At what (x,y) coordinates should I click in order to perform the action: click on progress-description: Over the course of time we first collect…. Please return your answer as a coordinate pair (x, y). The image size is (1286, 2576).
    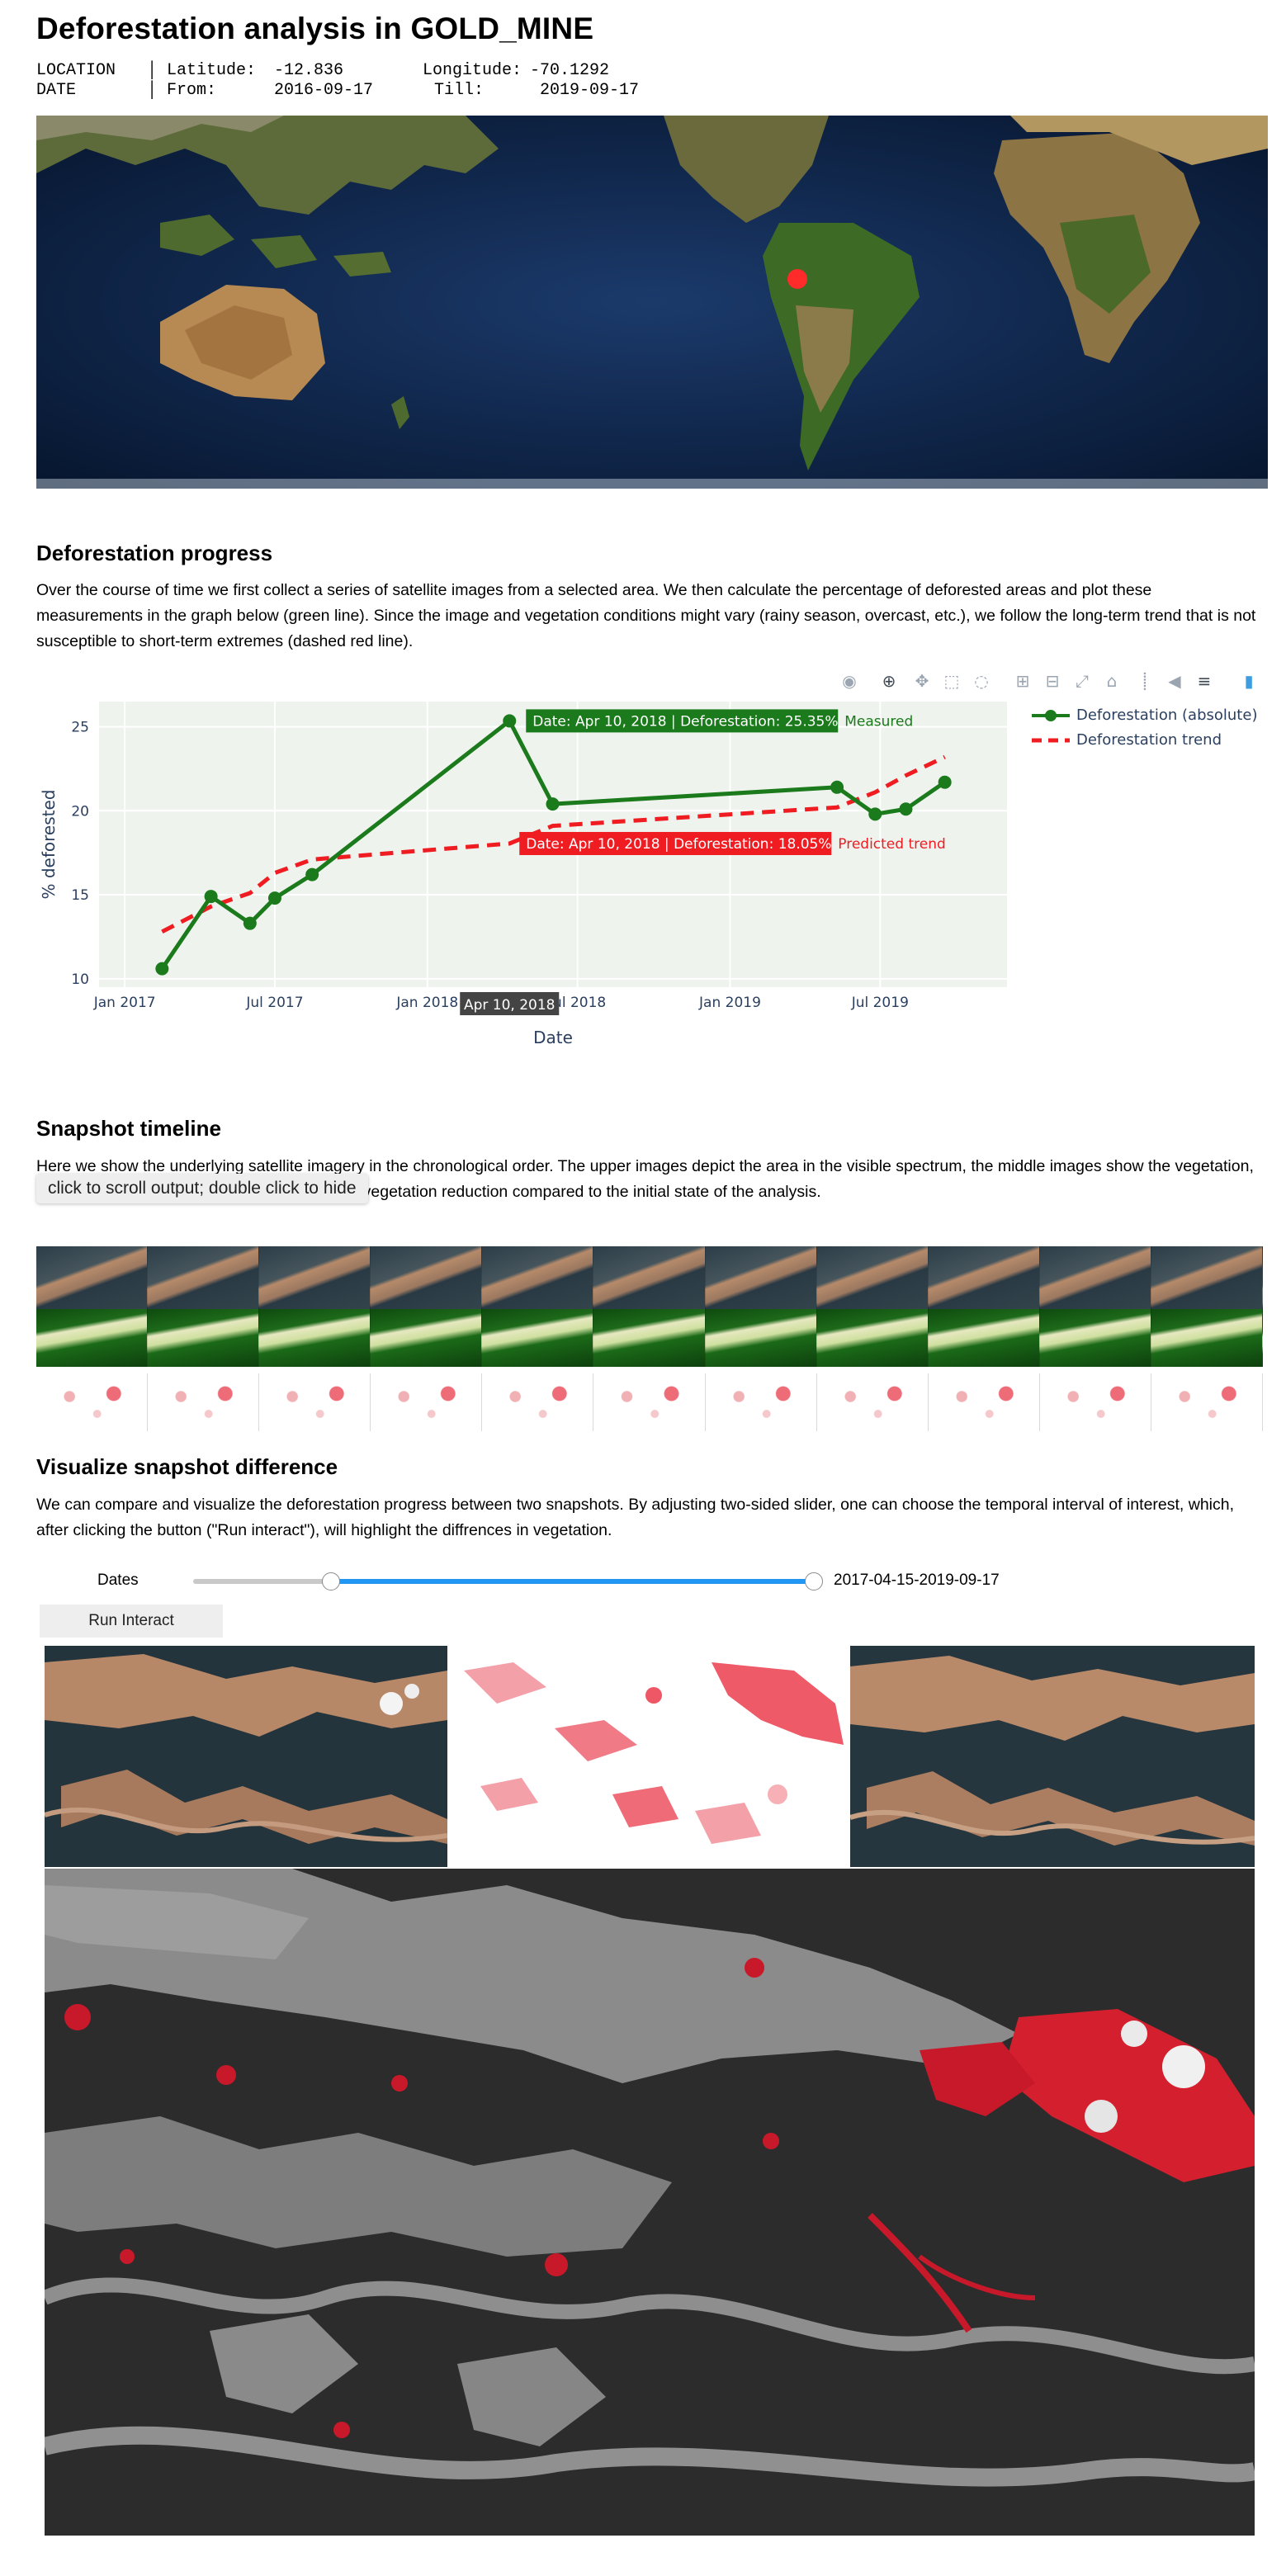
    Looking at the image, I should click on (646, 615).